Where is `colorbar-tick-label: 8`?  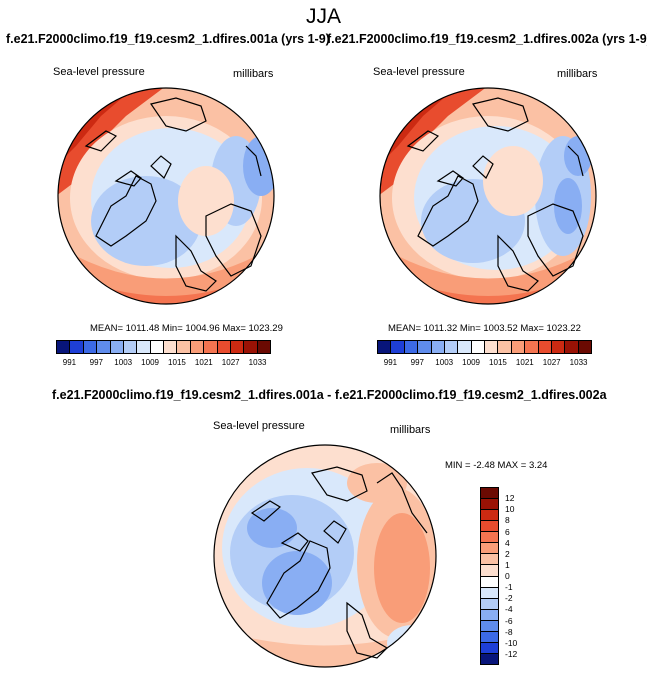
colorbar-tick-label: 8 is located at coordinates (507, 520).